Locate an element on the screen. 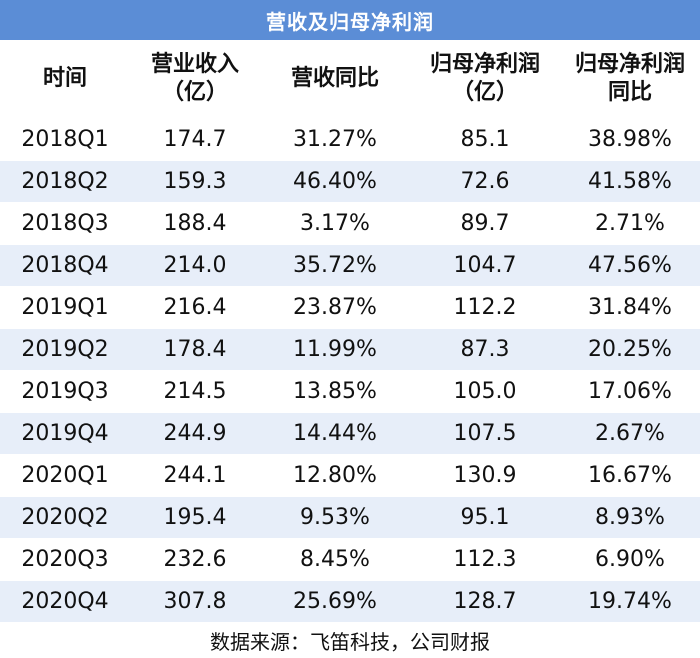 The height and width of the screenshot is (658, 700). cell-period: 2018Q4 is located at coordinates (65, 265).